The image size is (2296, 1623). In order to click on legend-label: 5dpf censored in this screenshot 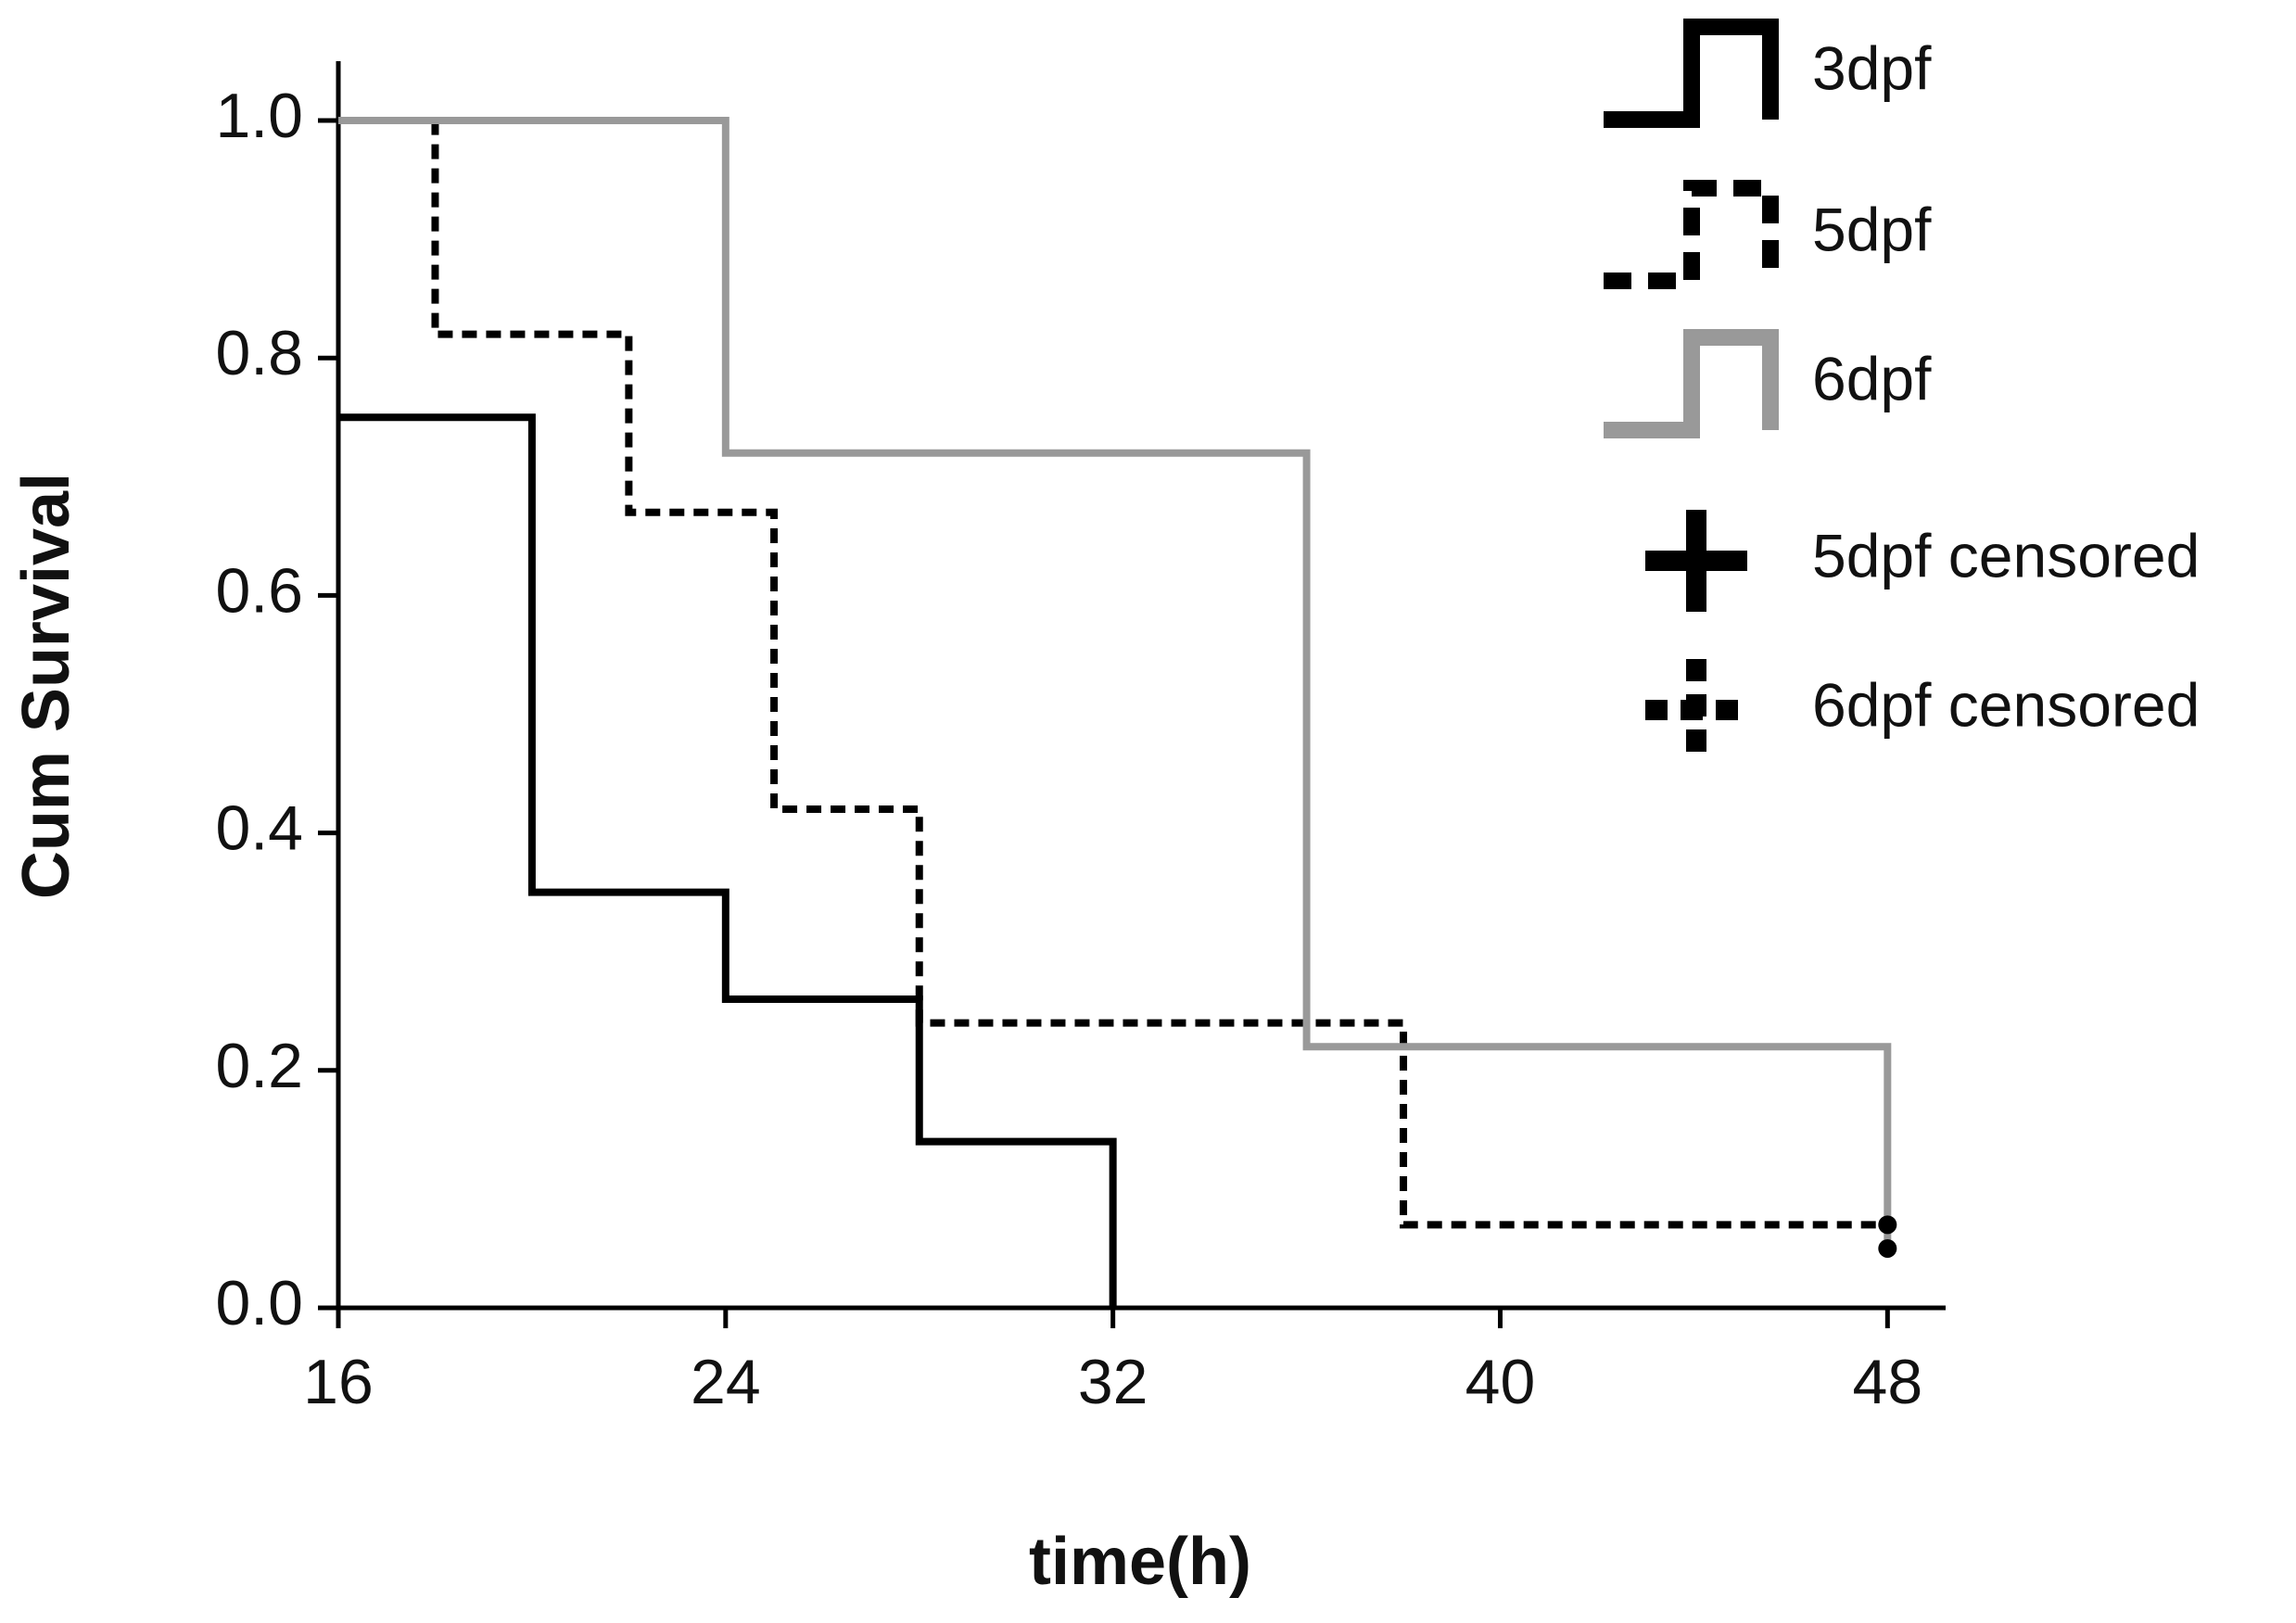, I will do `click(2006, 555)`.